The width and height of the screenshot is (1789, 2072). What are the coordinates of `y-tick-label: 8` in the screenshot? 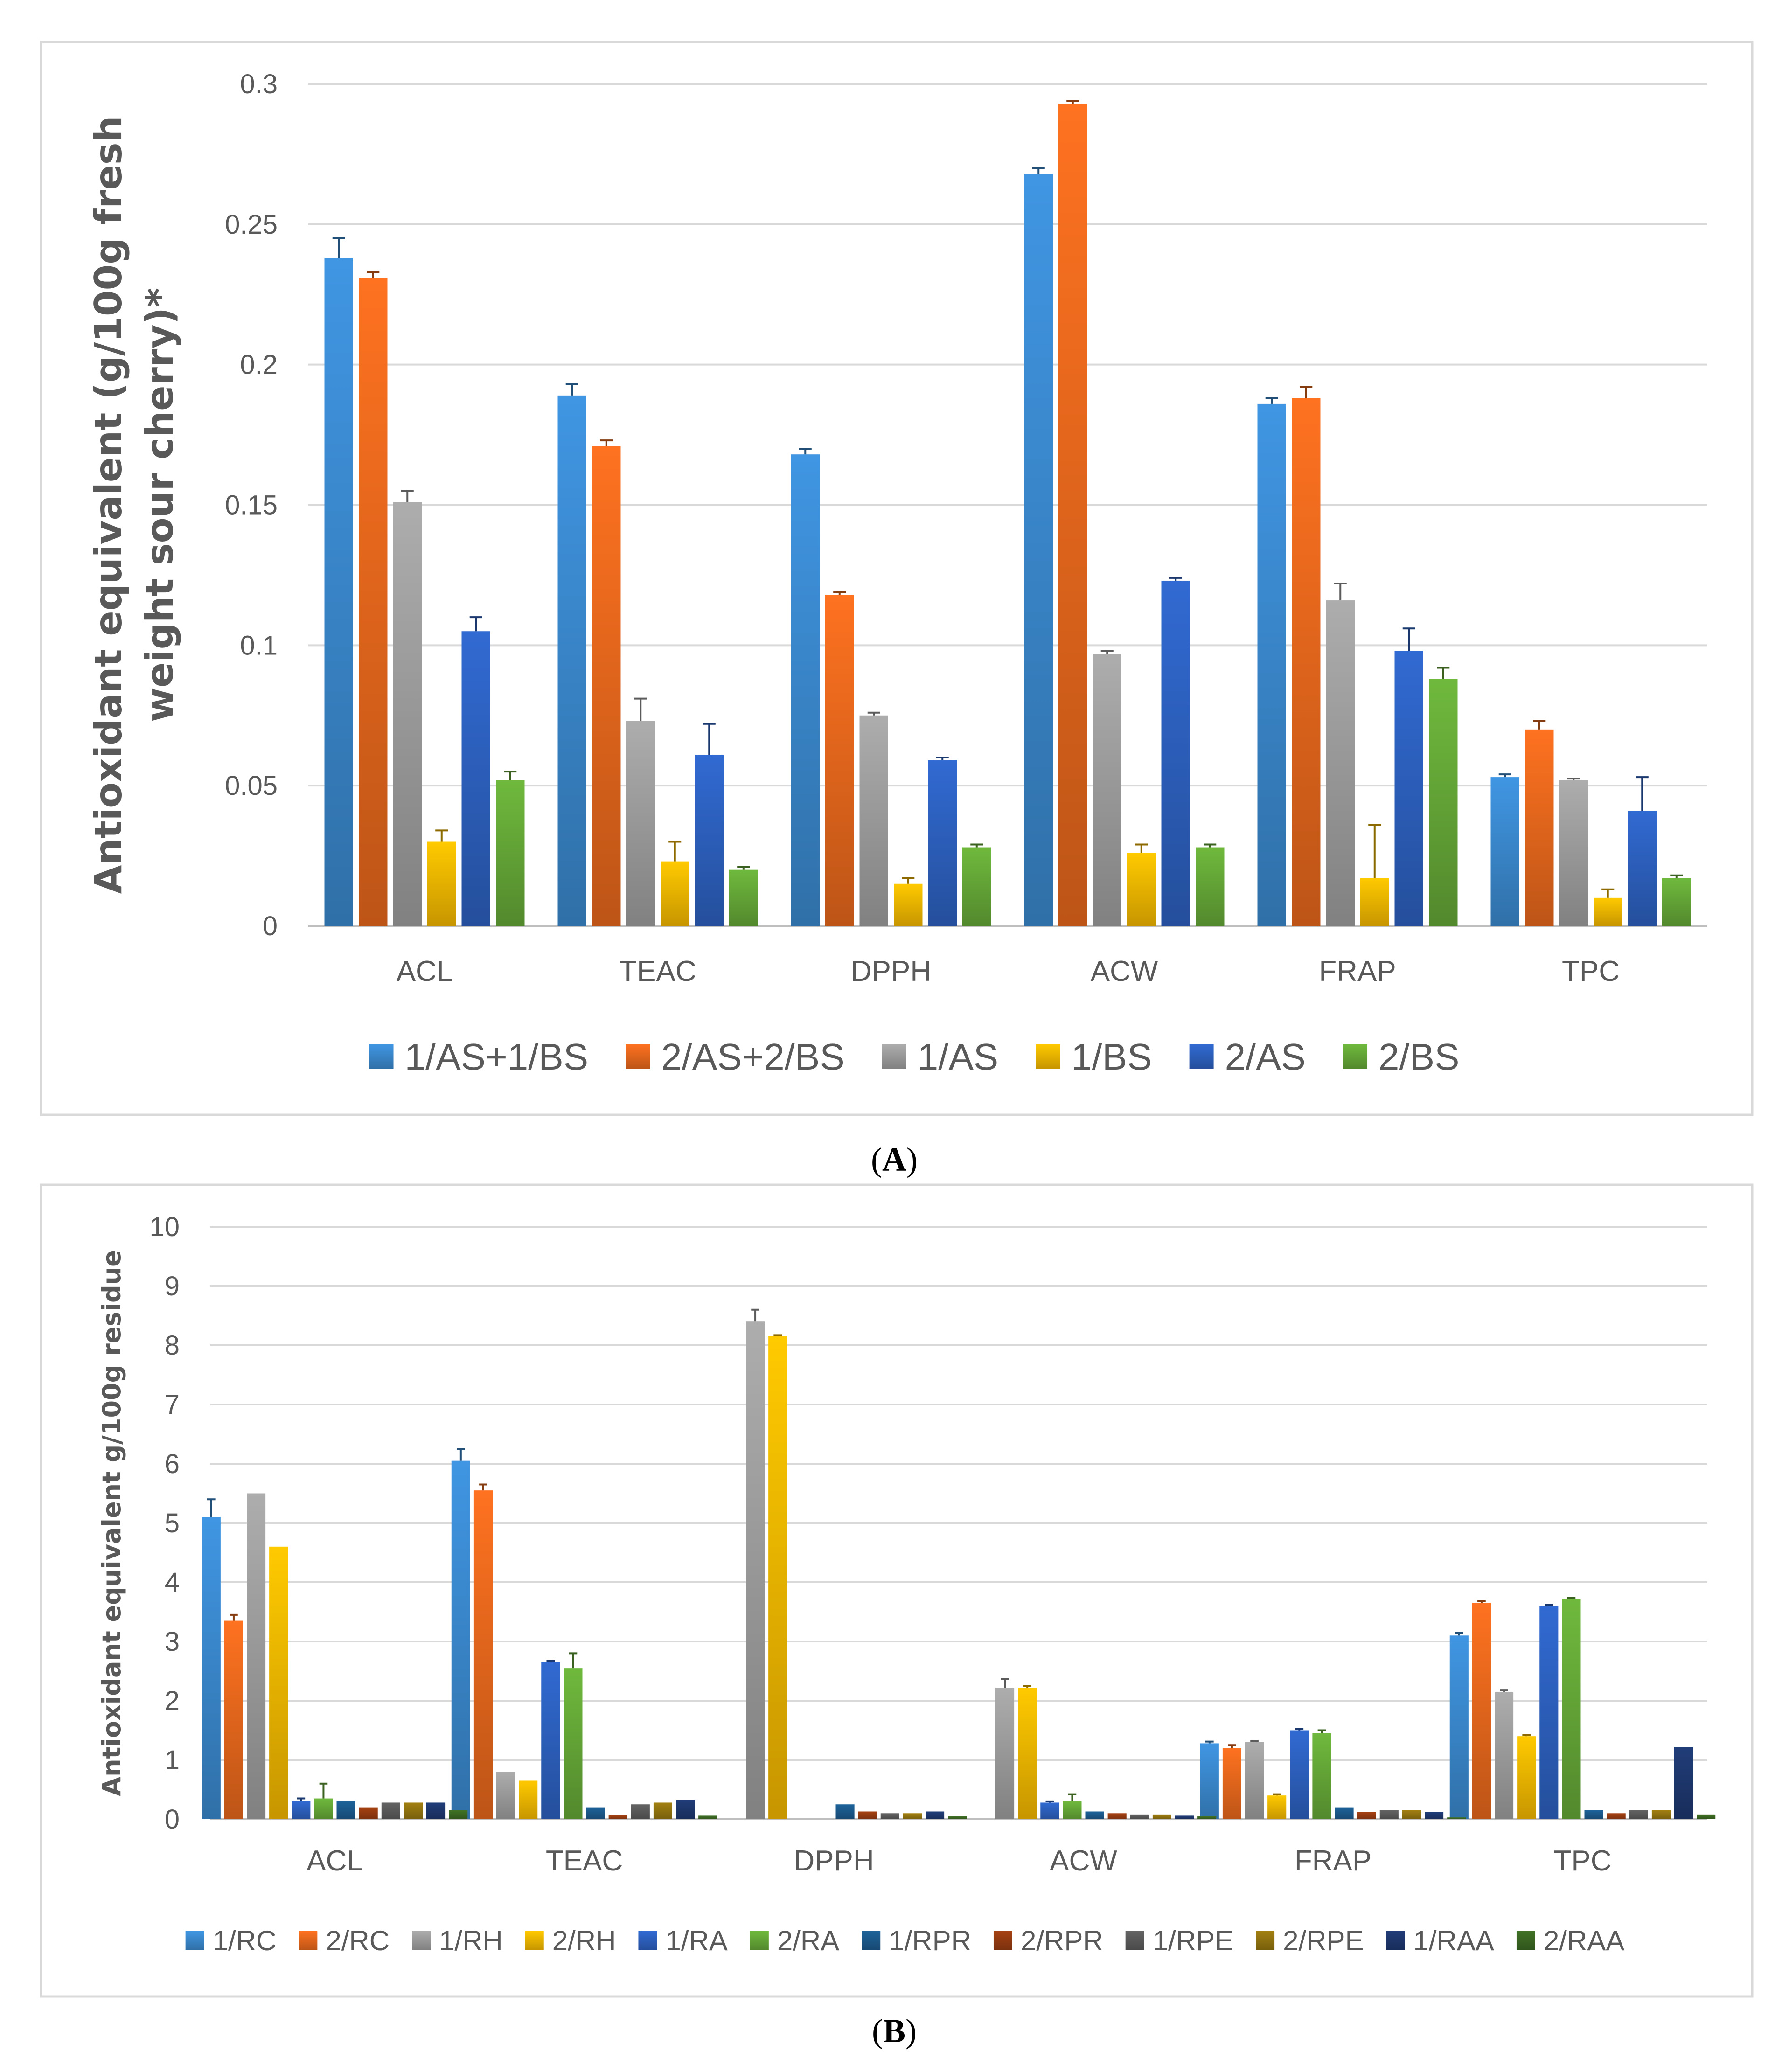 It's located at (172, 1345).